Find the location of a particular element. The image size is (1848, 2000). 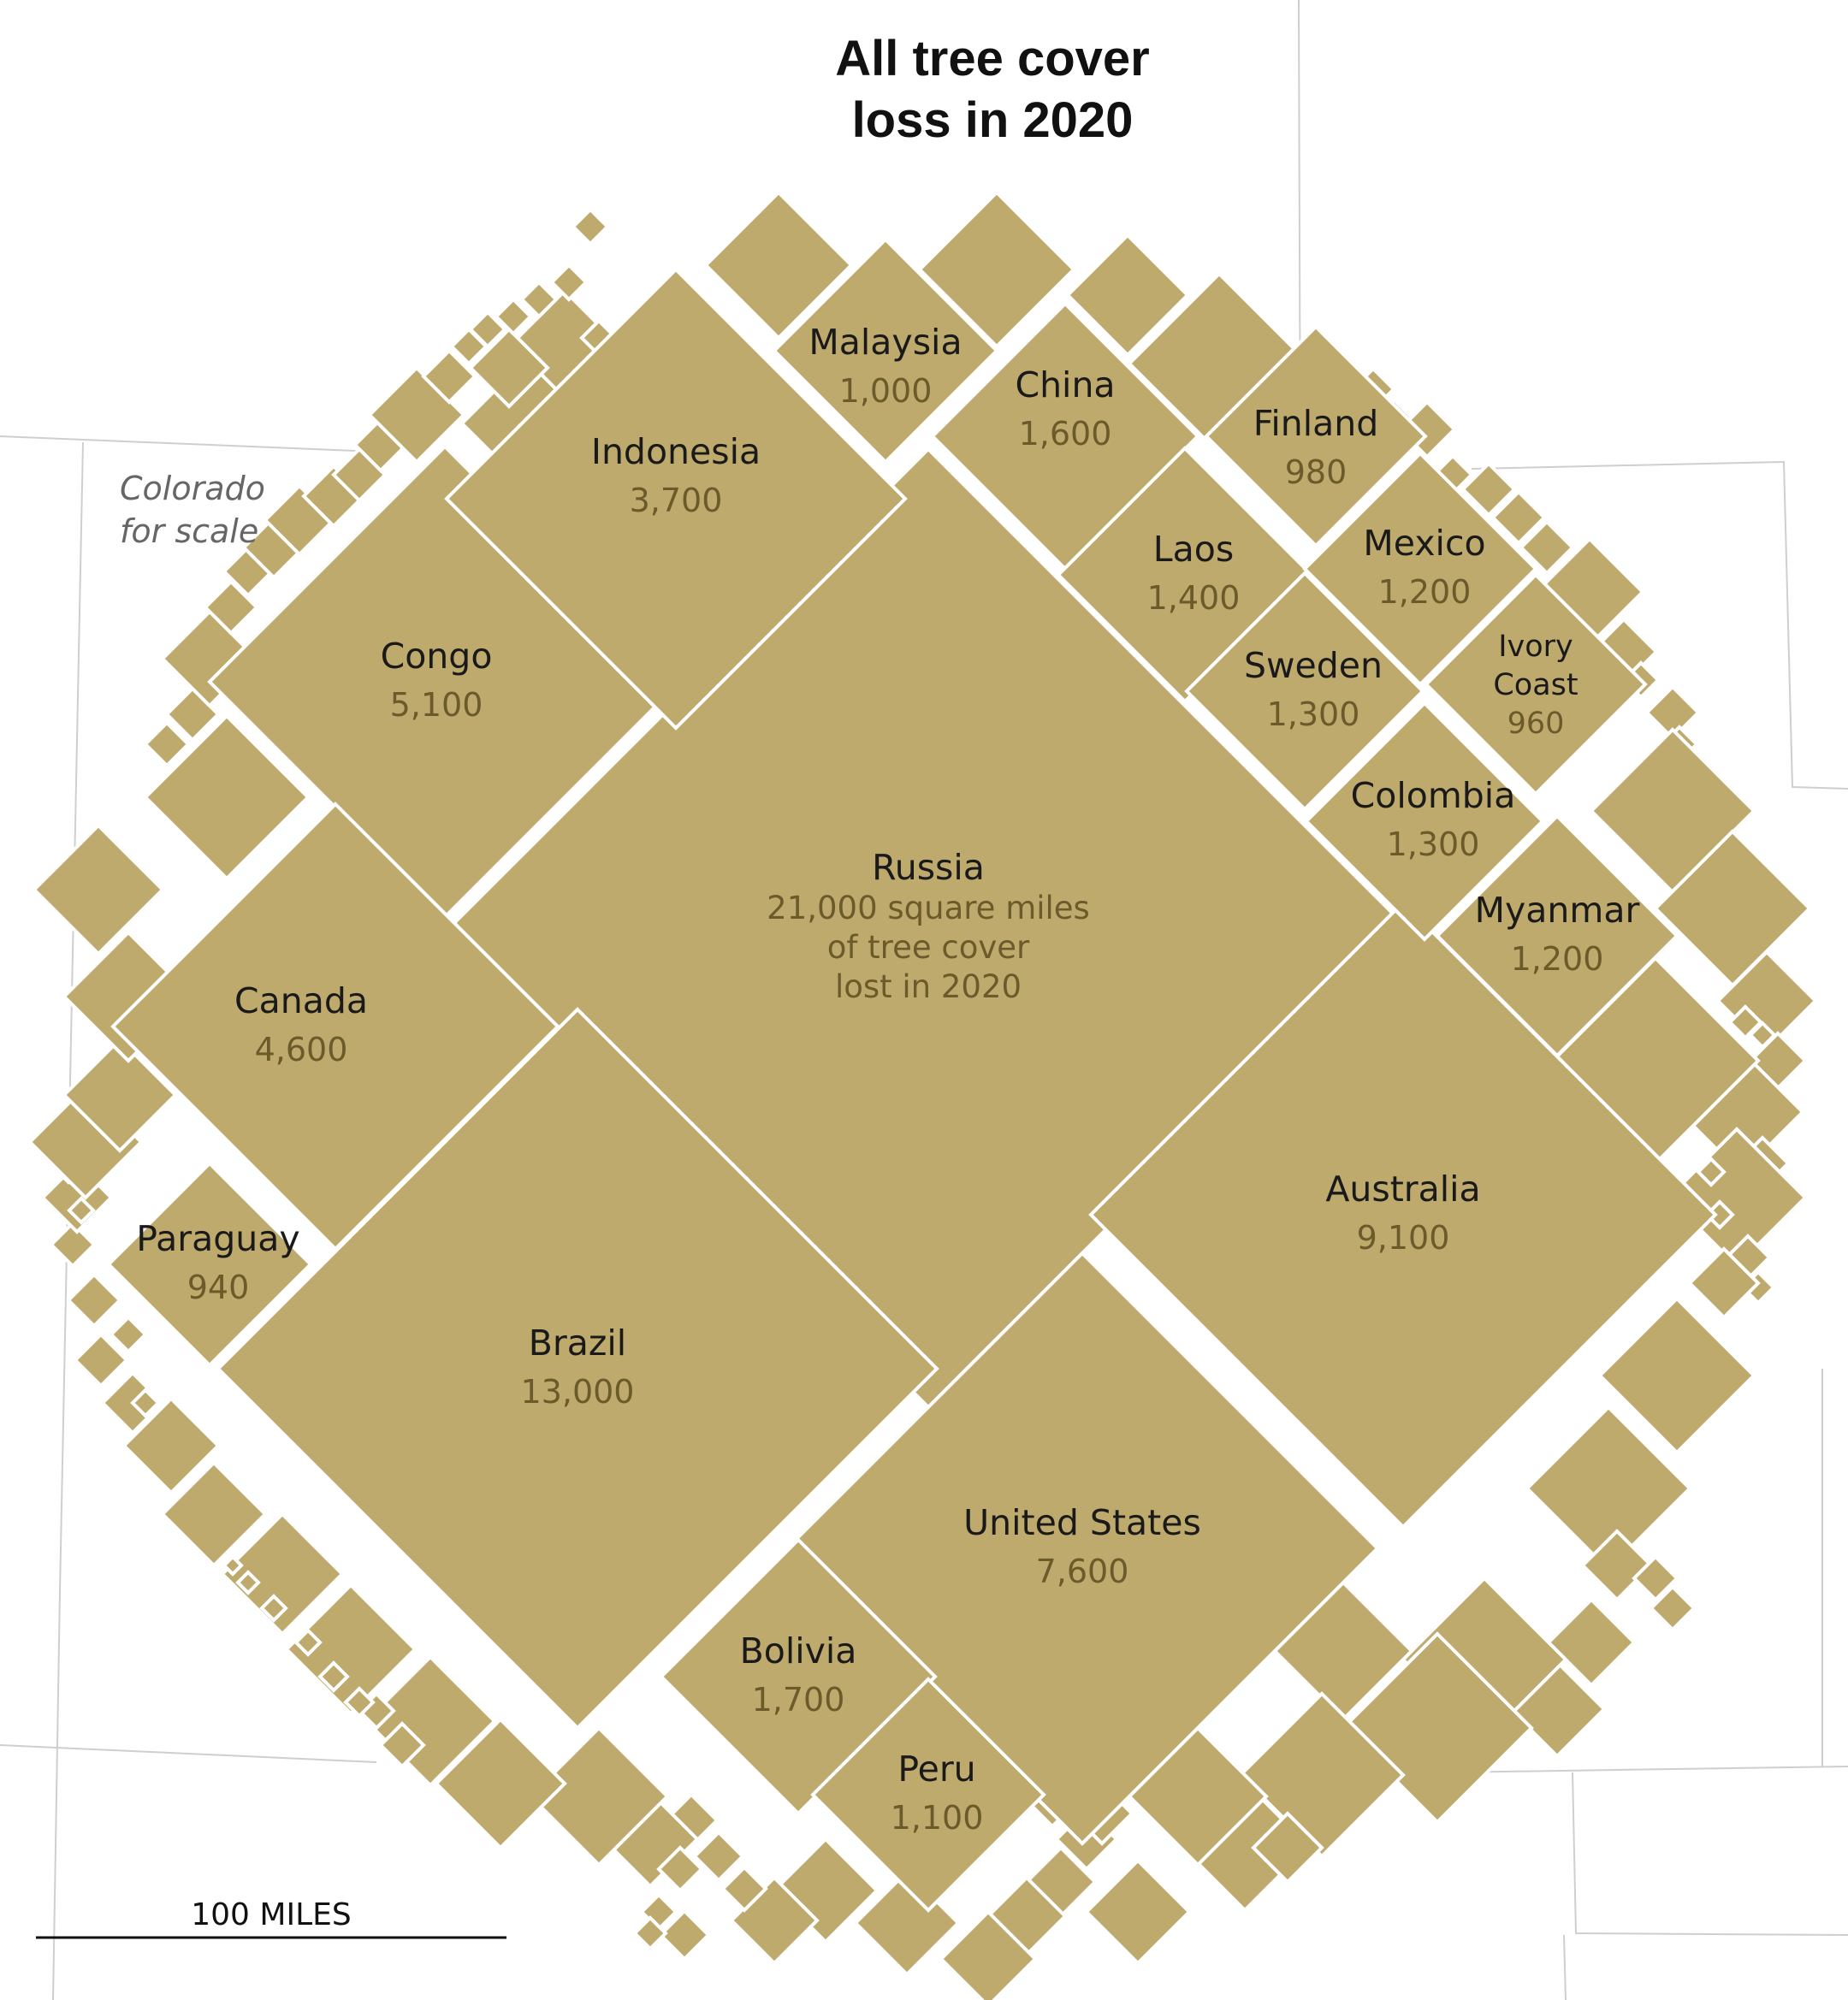

country-value-label-finland: 980 is located at coordinates (1316, 472).